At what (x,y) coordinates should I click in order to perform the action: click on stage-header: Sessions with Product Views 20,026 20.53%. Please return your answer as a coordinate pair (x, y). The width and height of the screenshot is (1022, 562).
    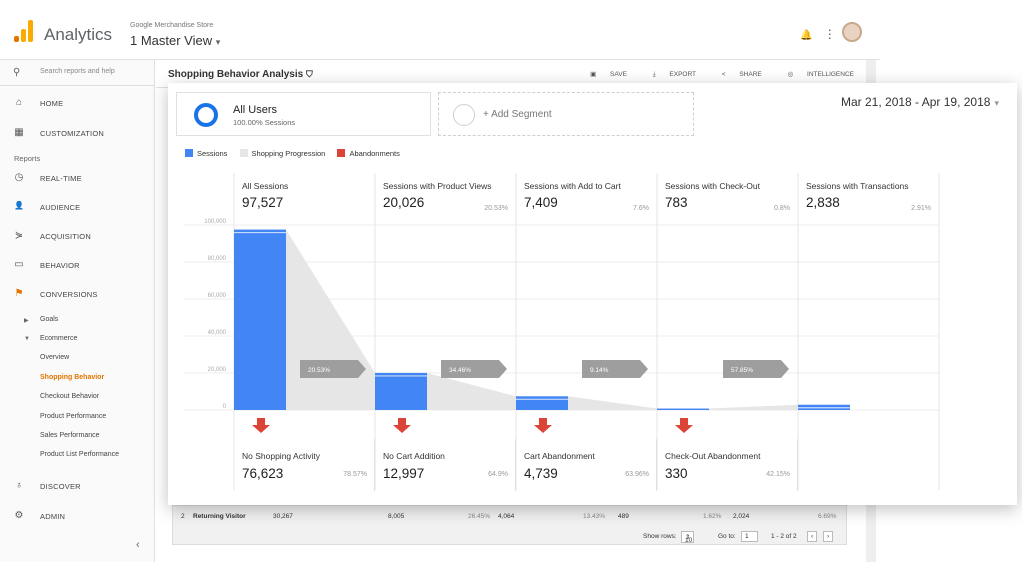
    Looking at the image, I should click on (449, 196).